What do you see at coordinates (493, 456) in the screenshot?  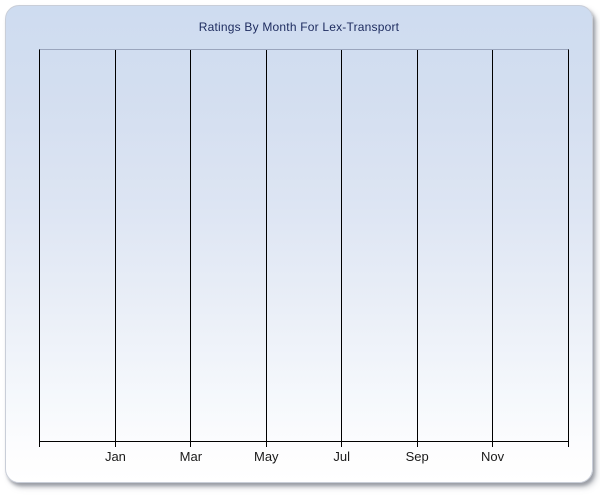 I see `x-axis-label-nov: Nov` at bounding box center [493, 456].